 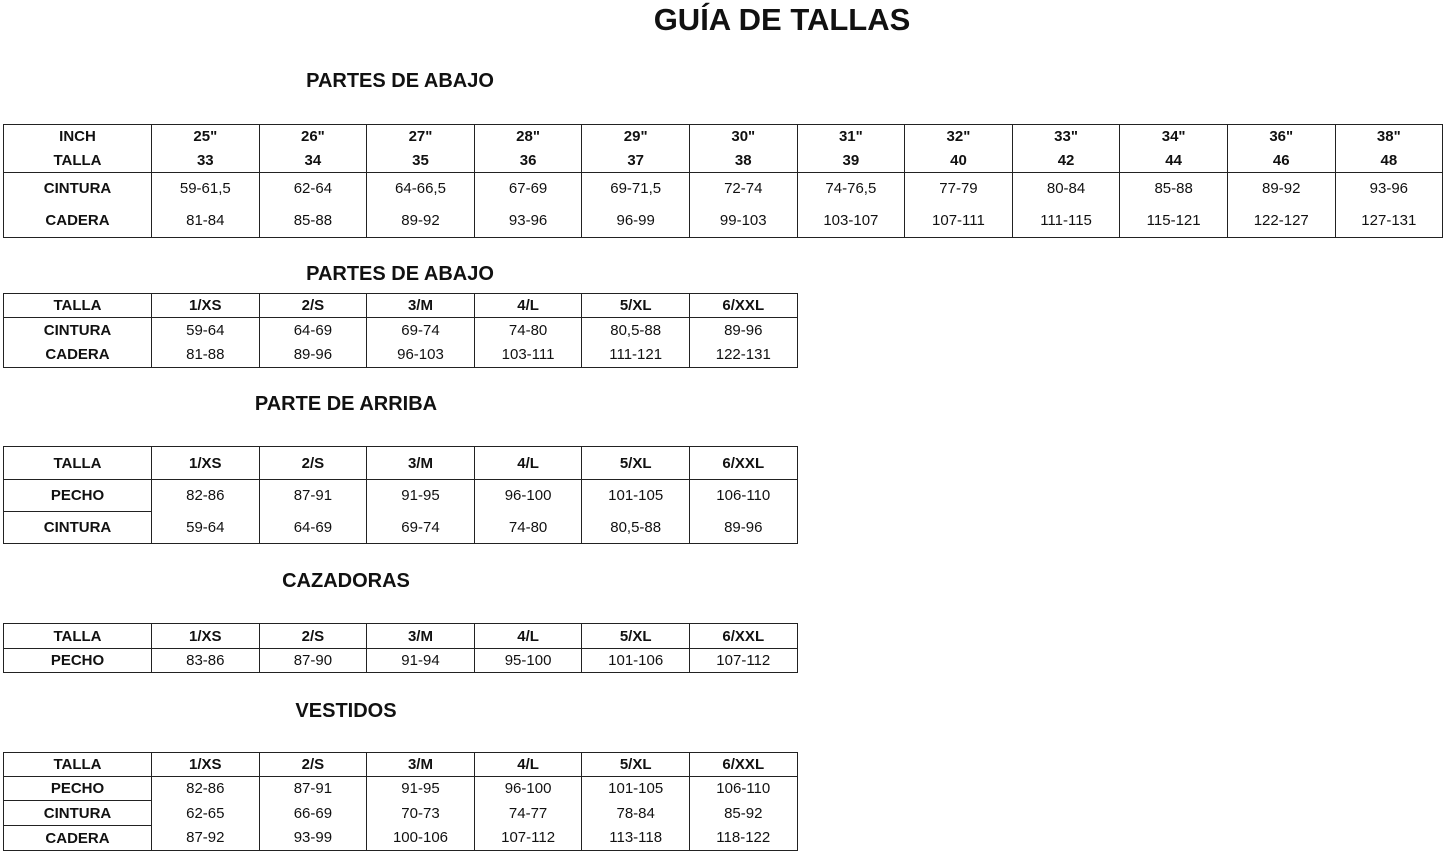 I want to click on table-cell: 80-84, so click(x=1065, y=188).